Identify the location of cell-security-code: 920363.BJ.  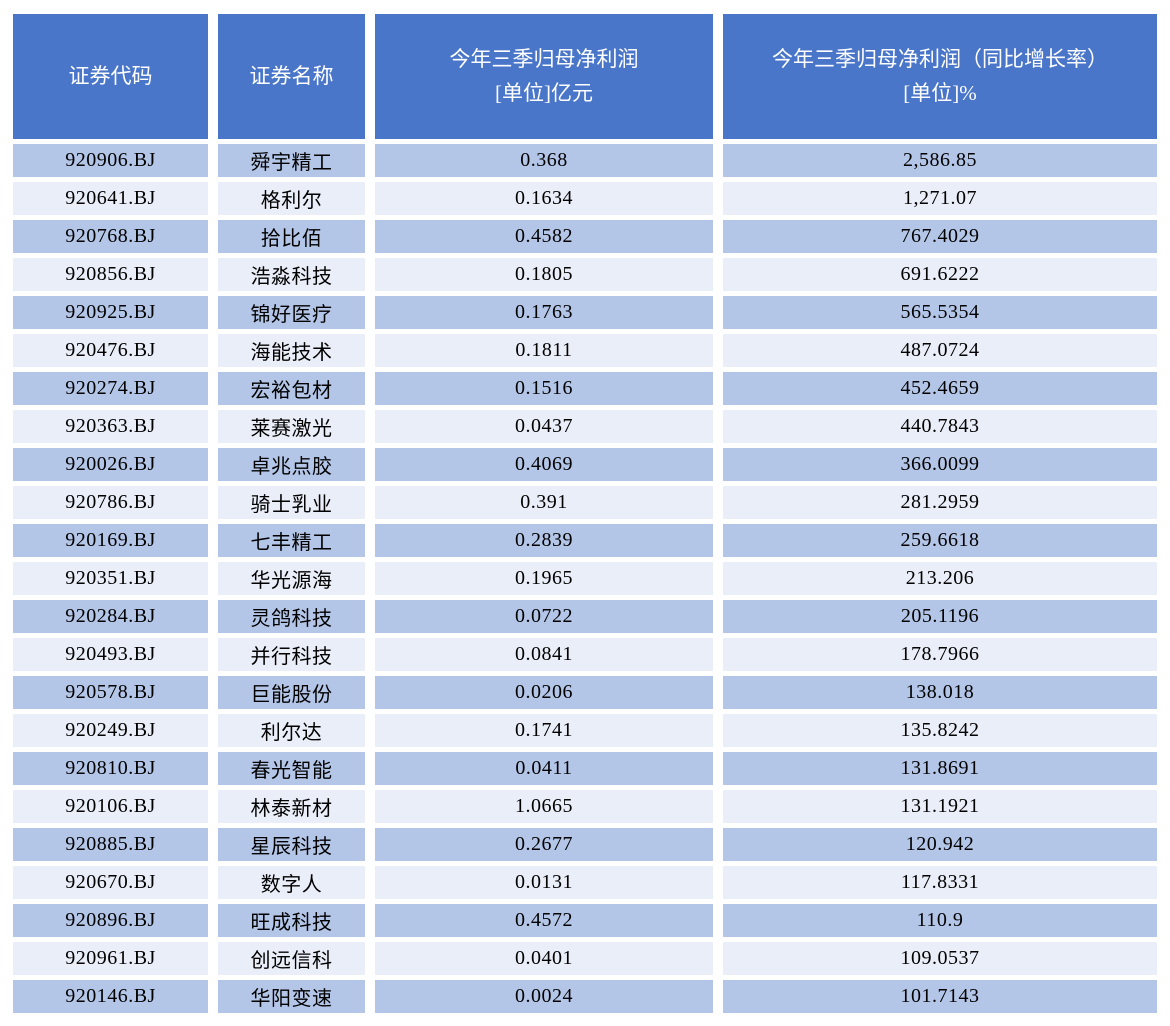
(110, 426).